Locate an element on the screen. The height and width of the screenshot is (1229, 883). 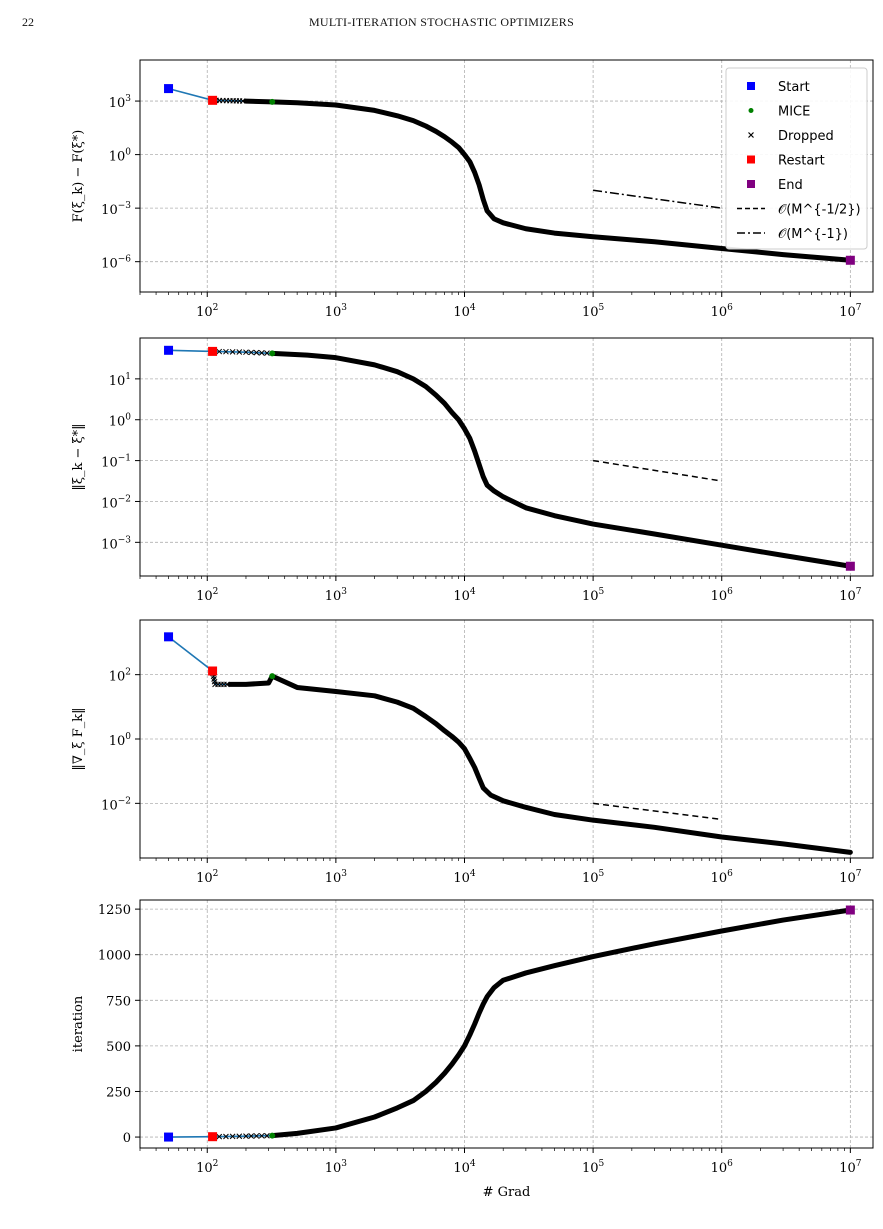
y-tick-label: 10⁻² is located at coordinates (116, 804).